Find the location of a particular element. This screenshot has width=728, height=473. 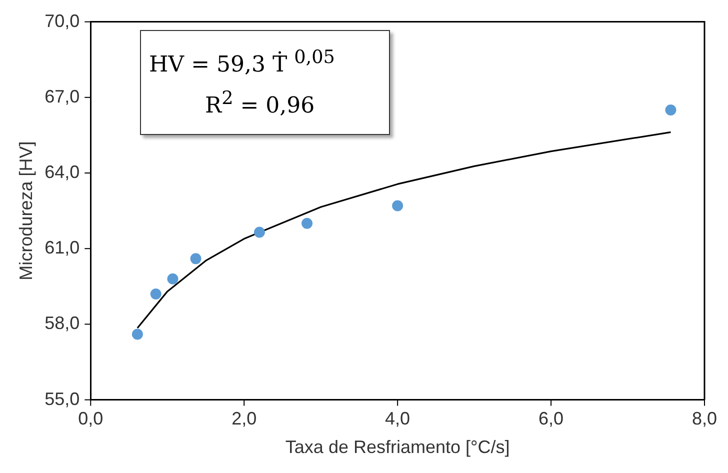

y-tick-label: 61,0 is located at coordinates (62, 248).